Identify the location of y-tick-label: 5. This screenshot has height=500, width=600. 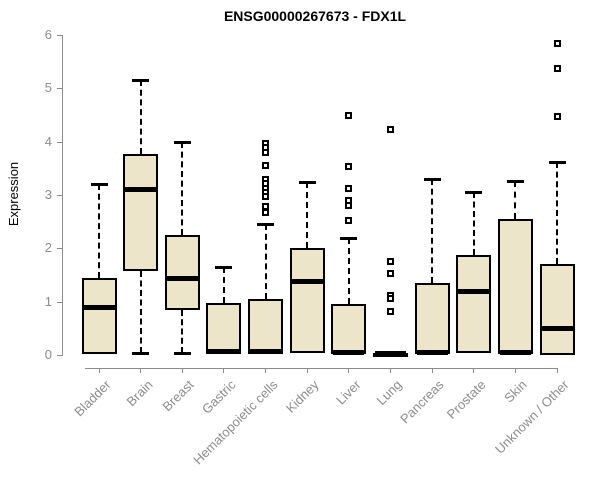
(48, 88).